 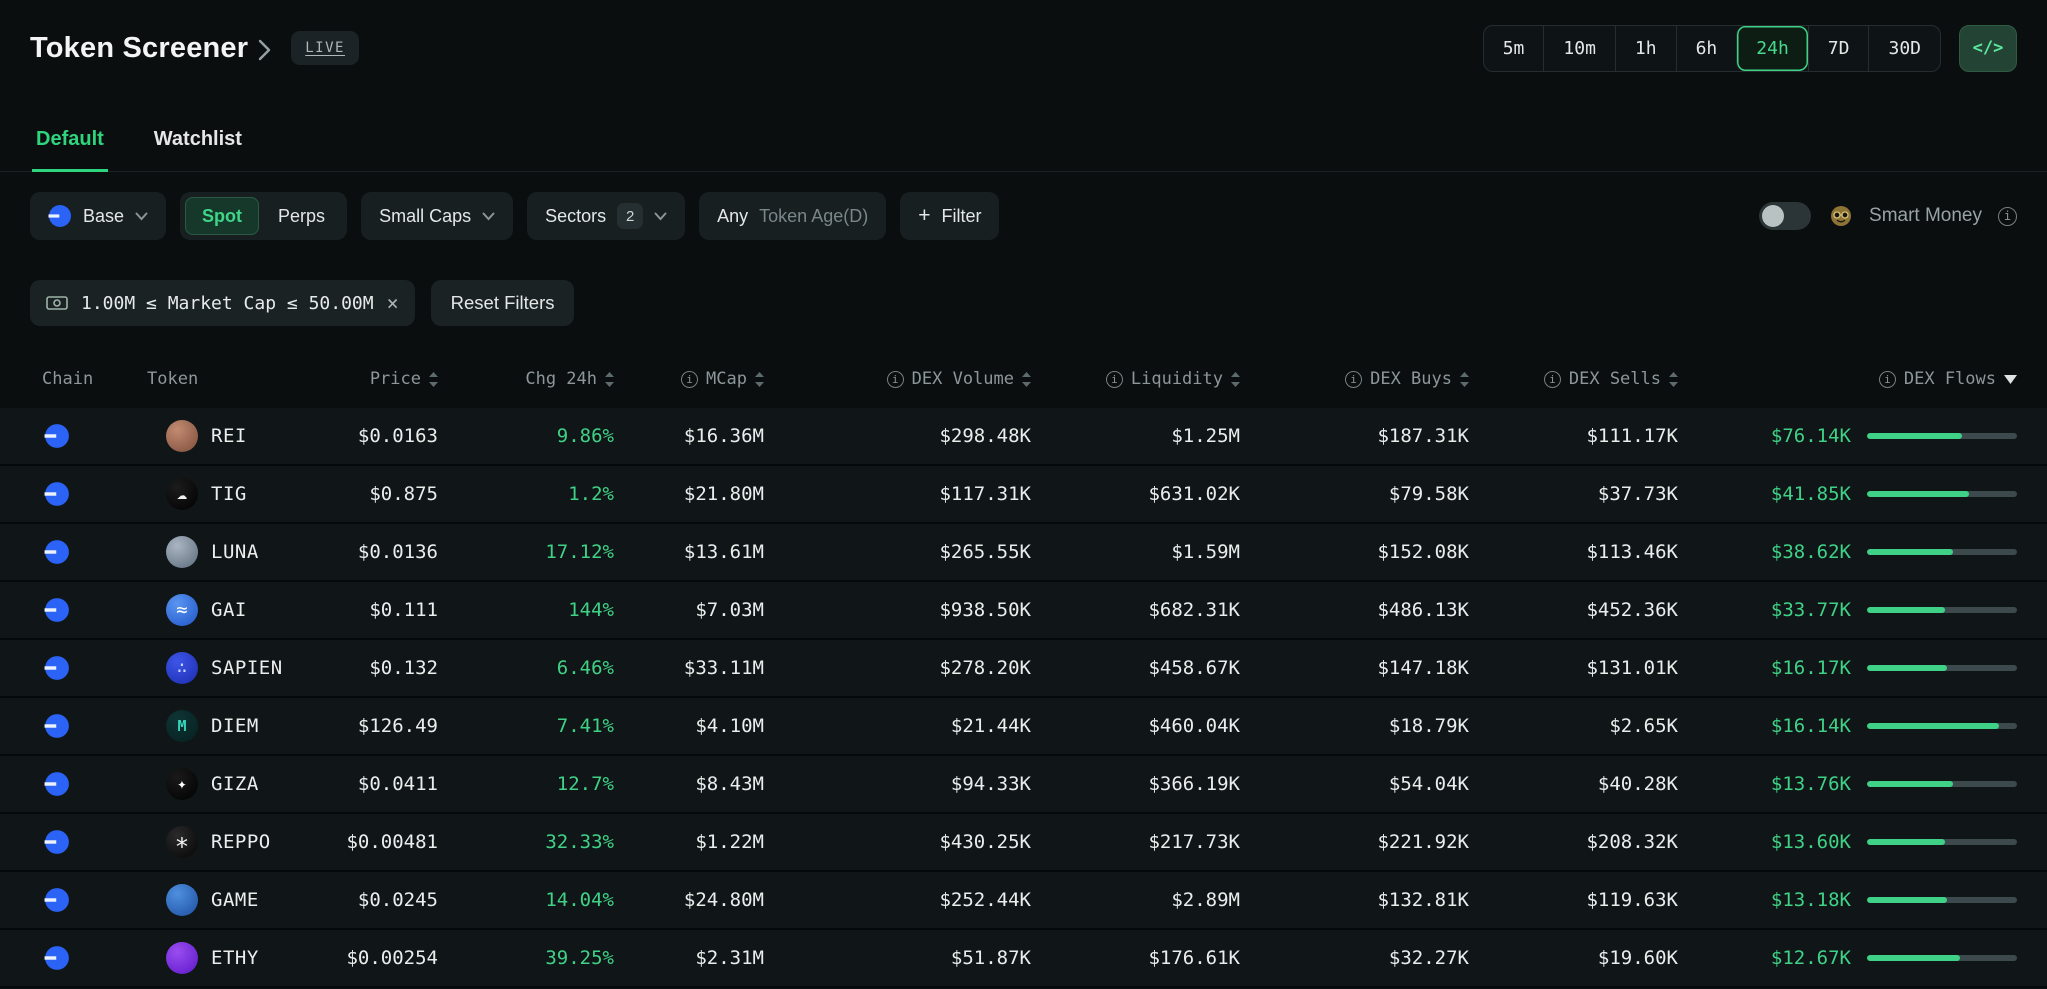 What do you see at coordinates (264, 50) in the screenshot?
I see `chevron-right-icon` at bounding box center [264, 50].